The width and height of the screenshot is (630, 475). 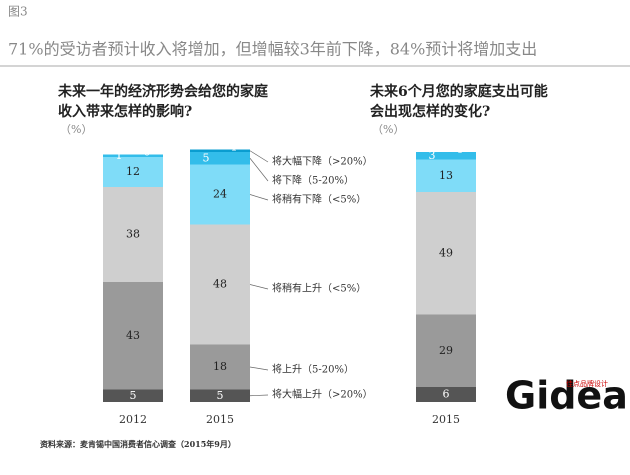 What do you see at coordinates (322, 394) in the screenshot?
I see `legend-label: 将大幅上升（>20%）` at bounding box center [322, 394].